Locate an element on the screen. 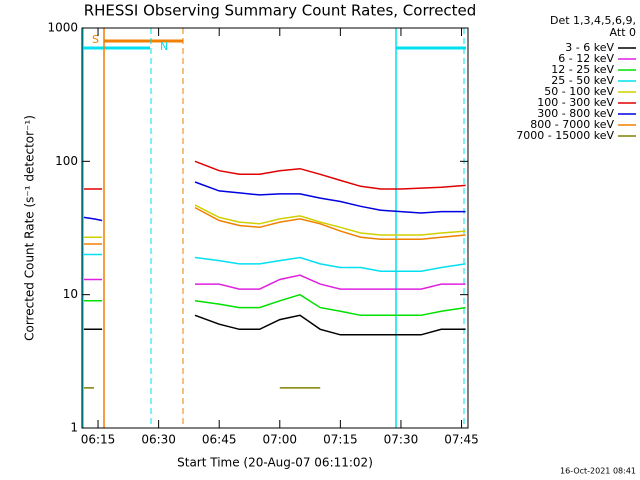  x-tick-label: 06:45 is located at coordinates (219, 440).